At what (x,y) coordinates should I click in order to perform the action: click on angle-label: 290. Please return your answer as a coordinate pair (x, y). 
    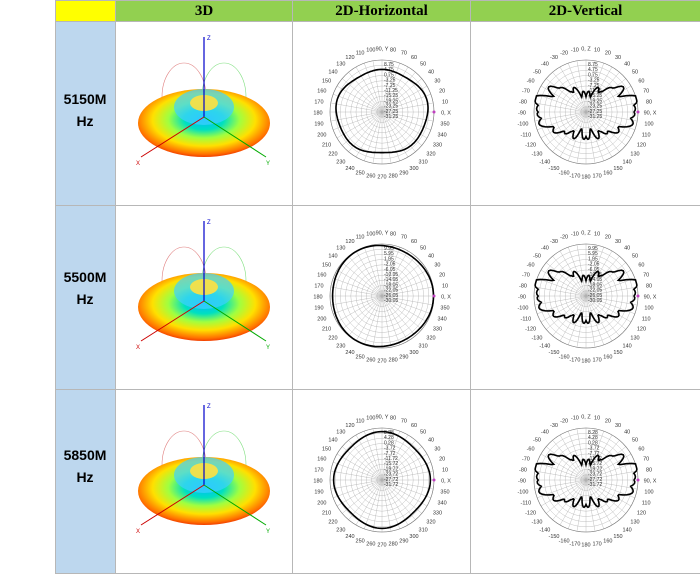
    Looking at the image, I should click on (403, 542).